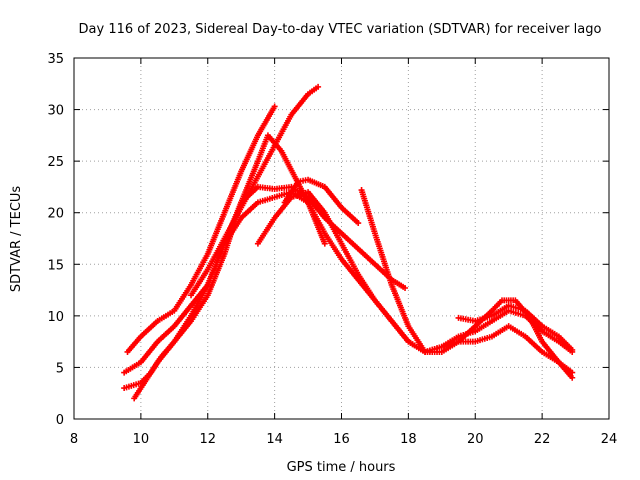 The width and height of the screenshot is (640, 480). What do you see at coordinates (55, 59) in the screenshot?
I see `y-tick-label: 35` at bounding box center [55, 59].